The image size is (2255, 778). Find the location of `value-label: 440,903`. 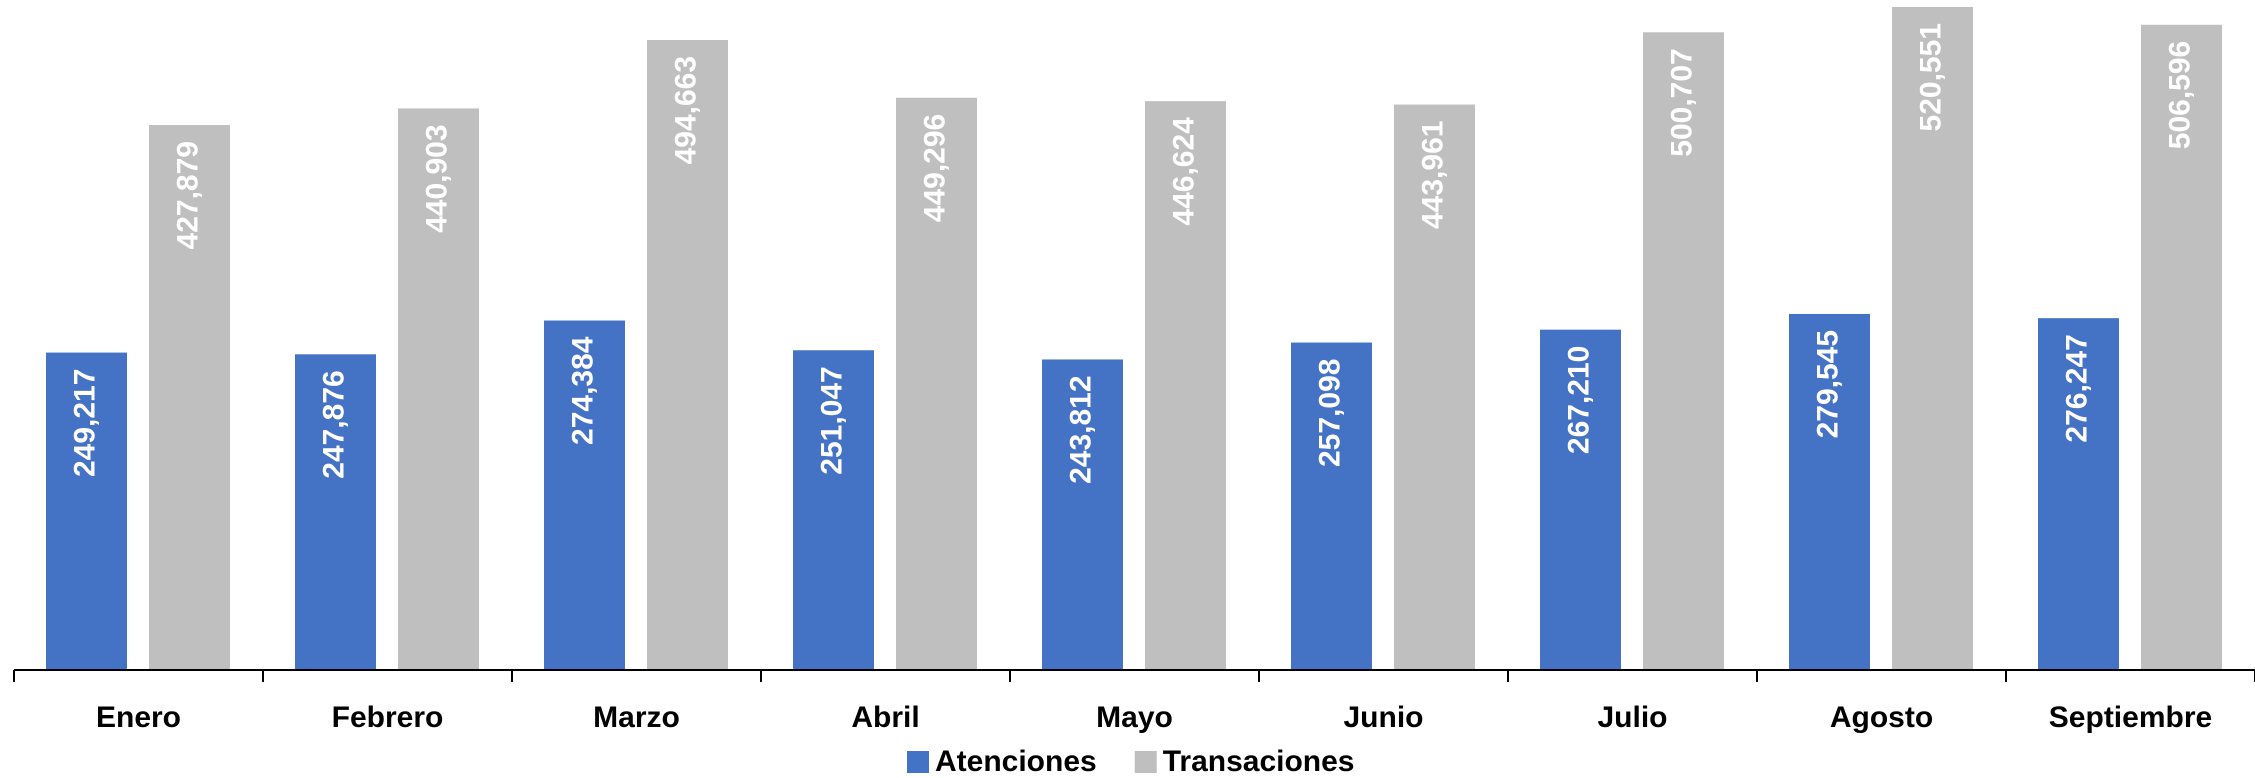

value-label: 440,903 is located at coordinates (436, 178).